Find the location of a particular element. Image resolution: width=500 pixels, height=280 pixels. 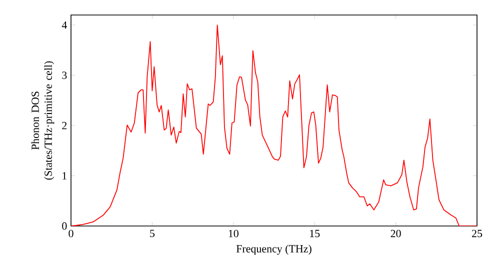

x-tick-label: 20 is located at coordinates (395, 234).